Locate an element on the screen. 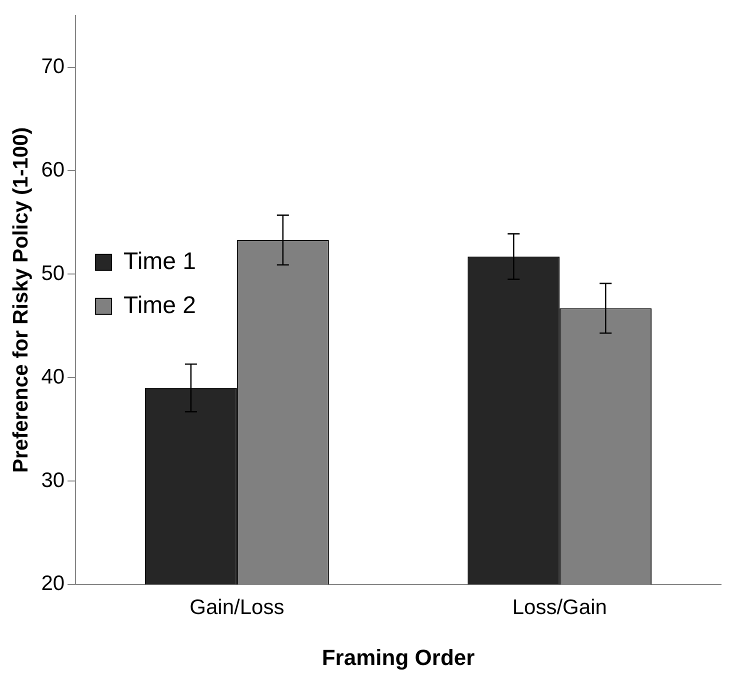 The image size is (751, 686). y-tick-label: 40 is located at coordinates (53, 376).